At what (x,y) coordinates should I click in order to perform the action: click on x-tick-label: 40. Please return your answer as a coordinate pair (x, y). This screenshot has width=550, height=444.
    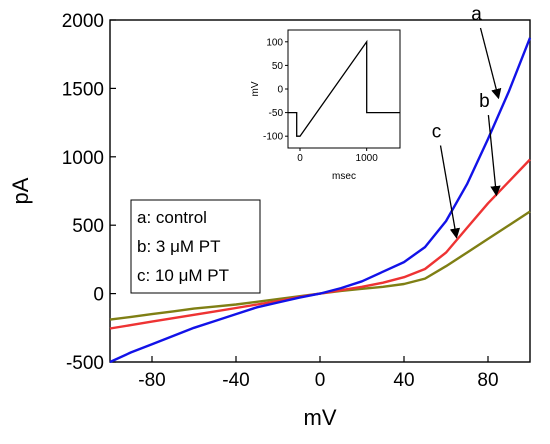
    Looking at the image, I should click on (403, 380).